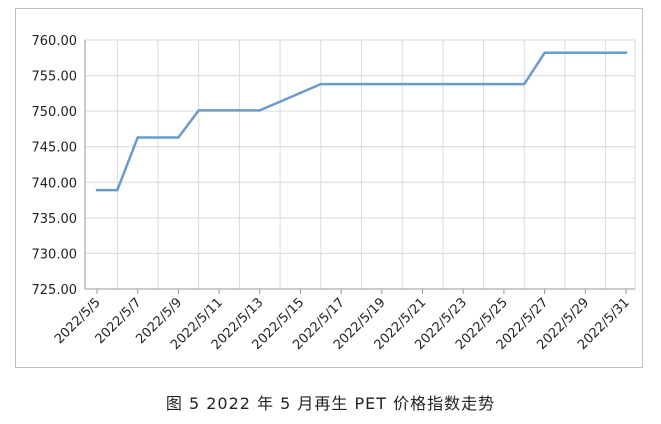 The height and width of the screenshot is (424, 661). What do you see at coordinates (55, 254) in the screenshot?
I see `y-tick-label: 730.00` at bounding box center [55, 254].